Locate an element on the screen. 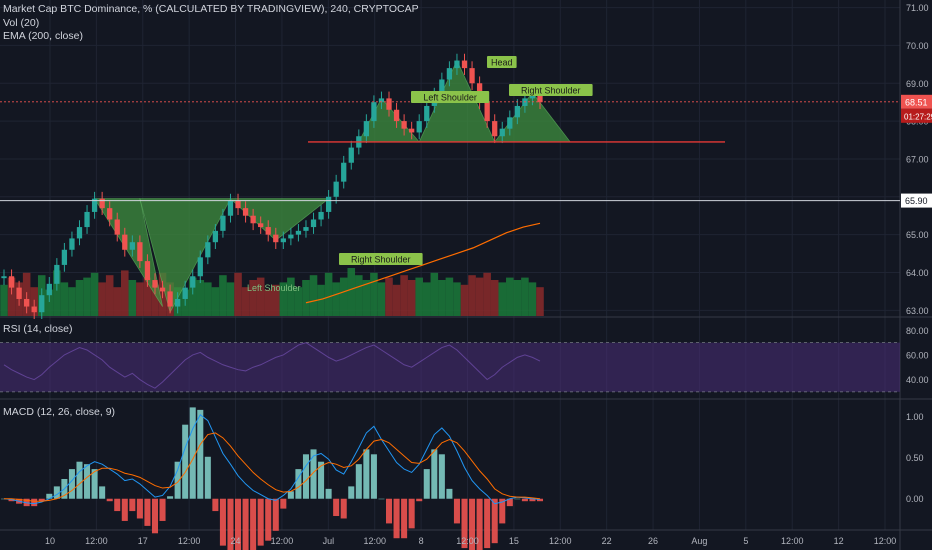 Image resolution: width=932 pixels, height=550 pixels. macd-legend: MACD (12, 26, close, 9) is located at coordinates (59, 412).